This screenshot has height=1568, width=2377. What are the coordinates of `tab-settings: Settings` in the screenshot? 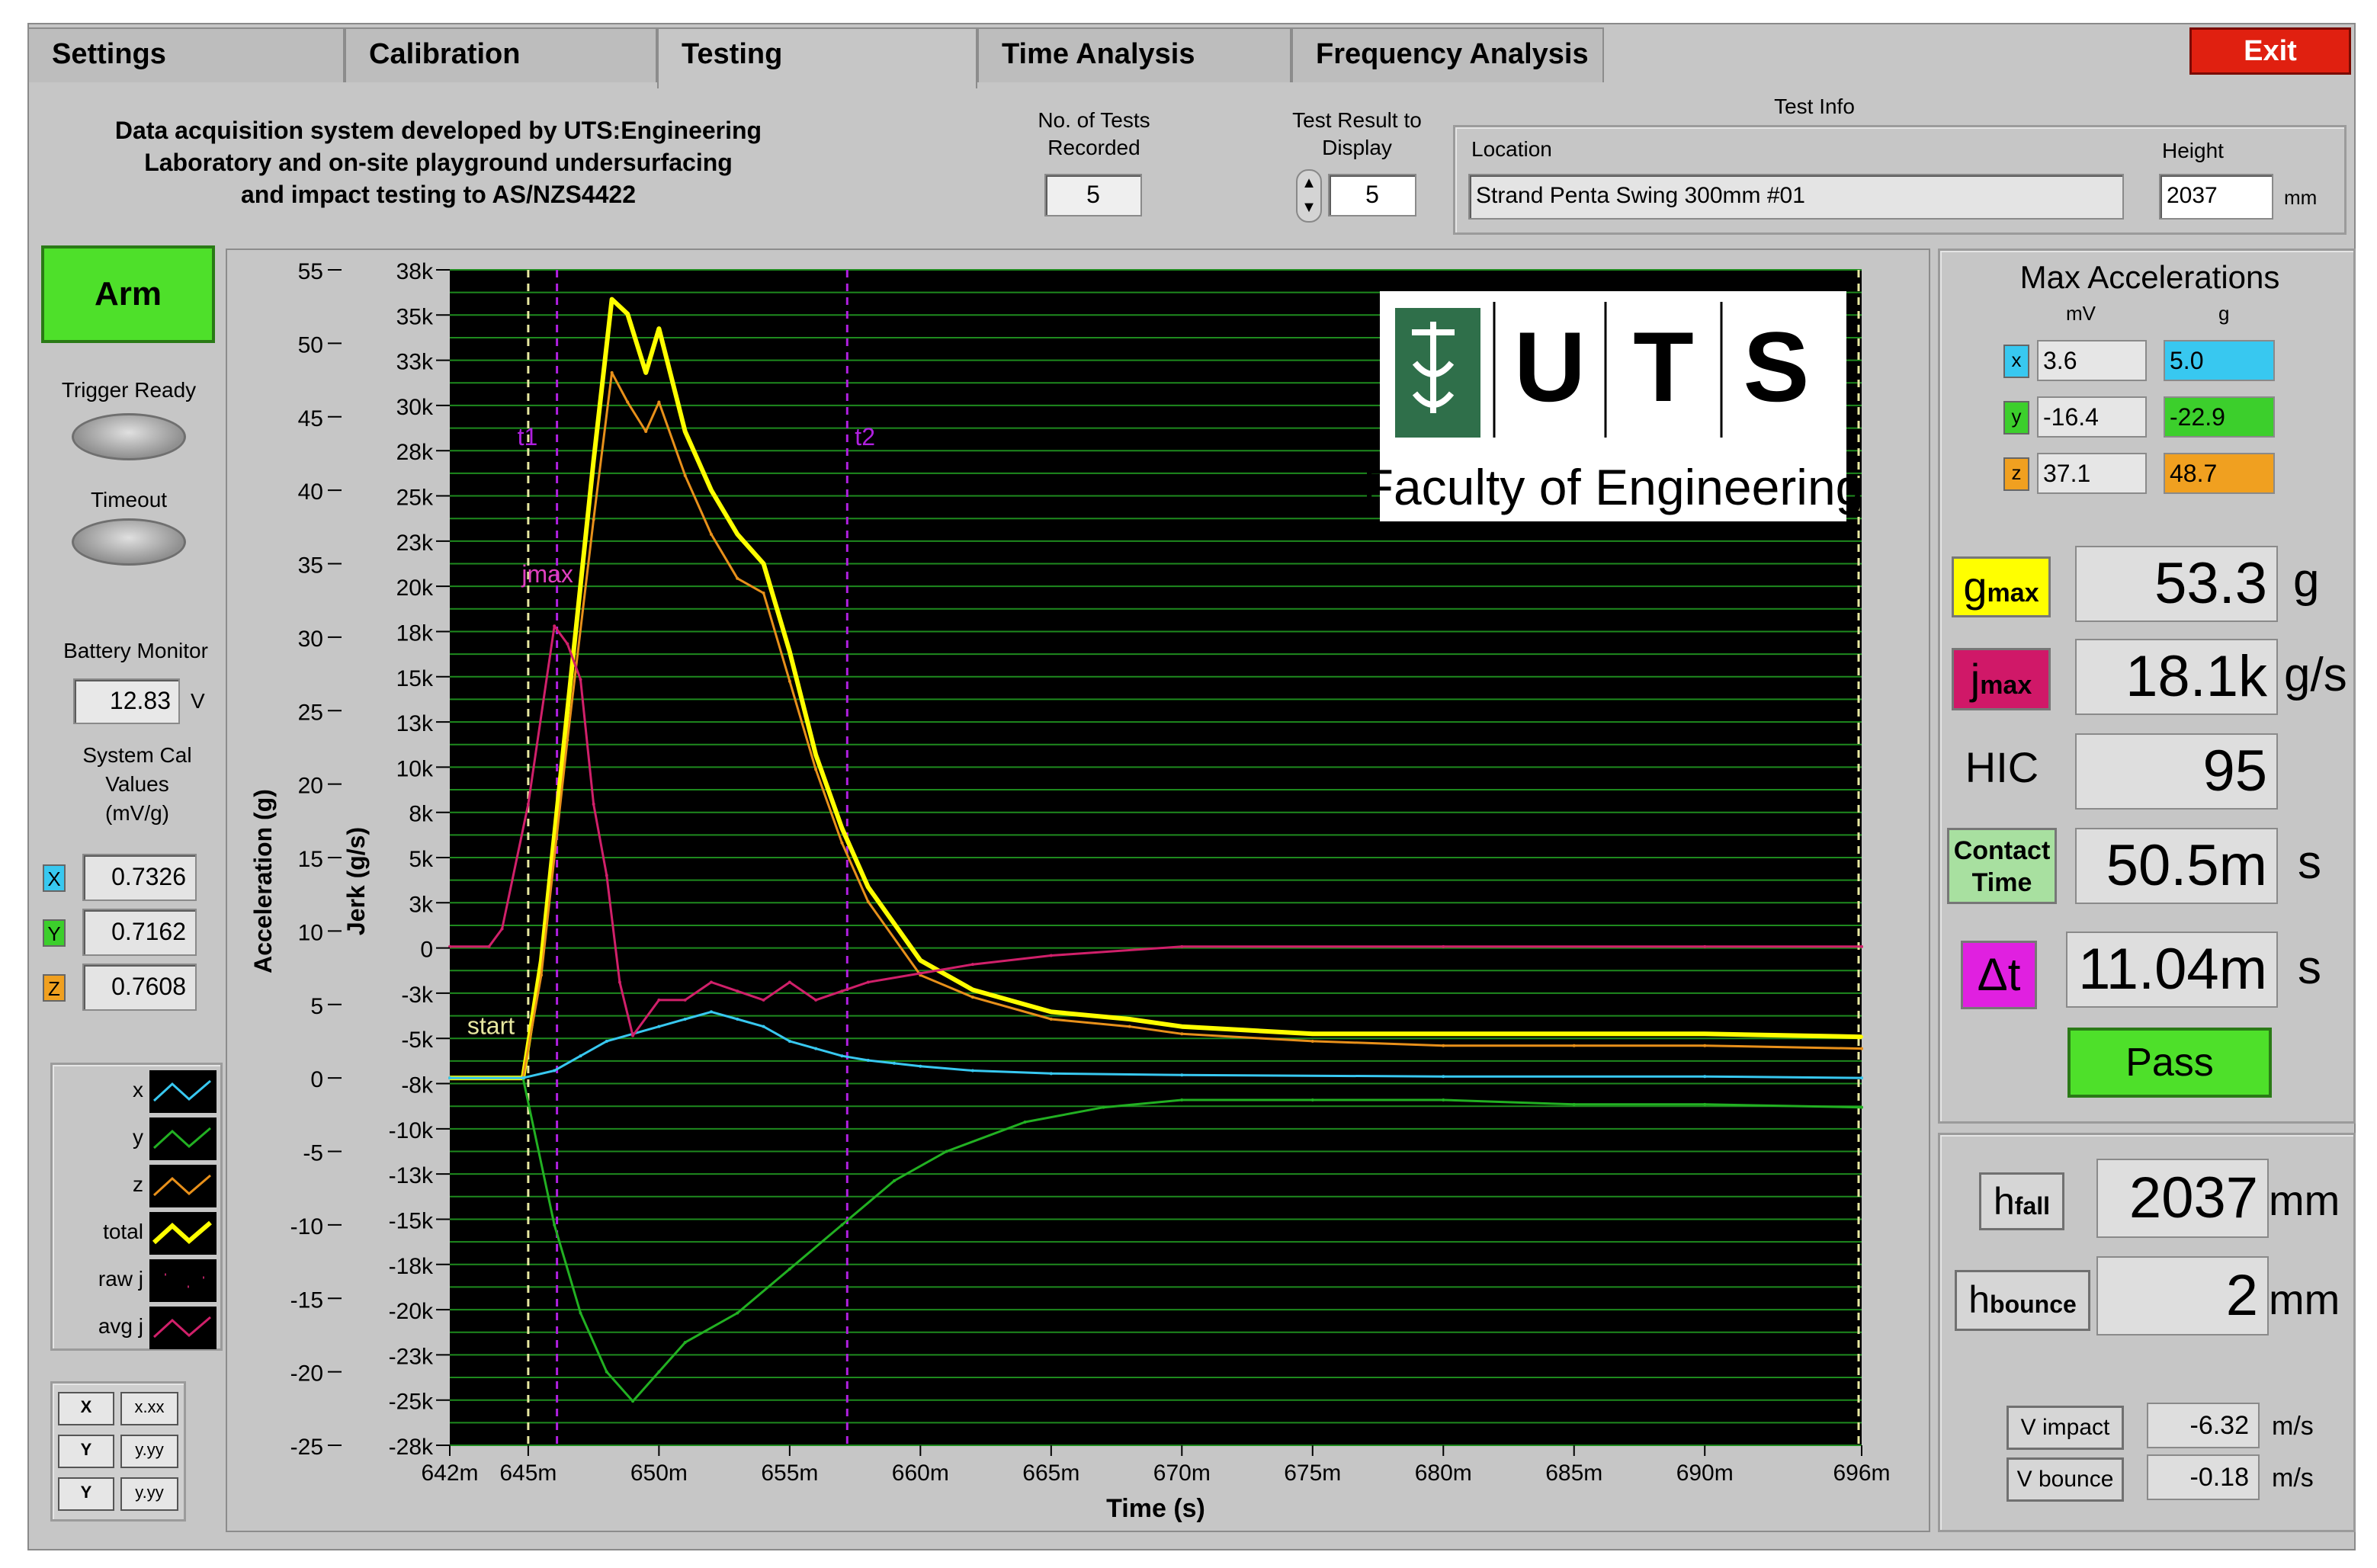 It's located at (186, 54).